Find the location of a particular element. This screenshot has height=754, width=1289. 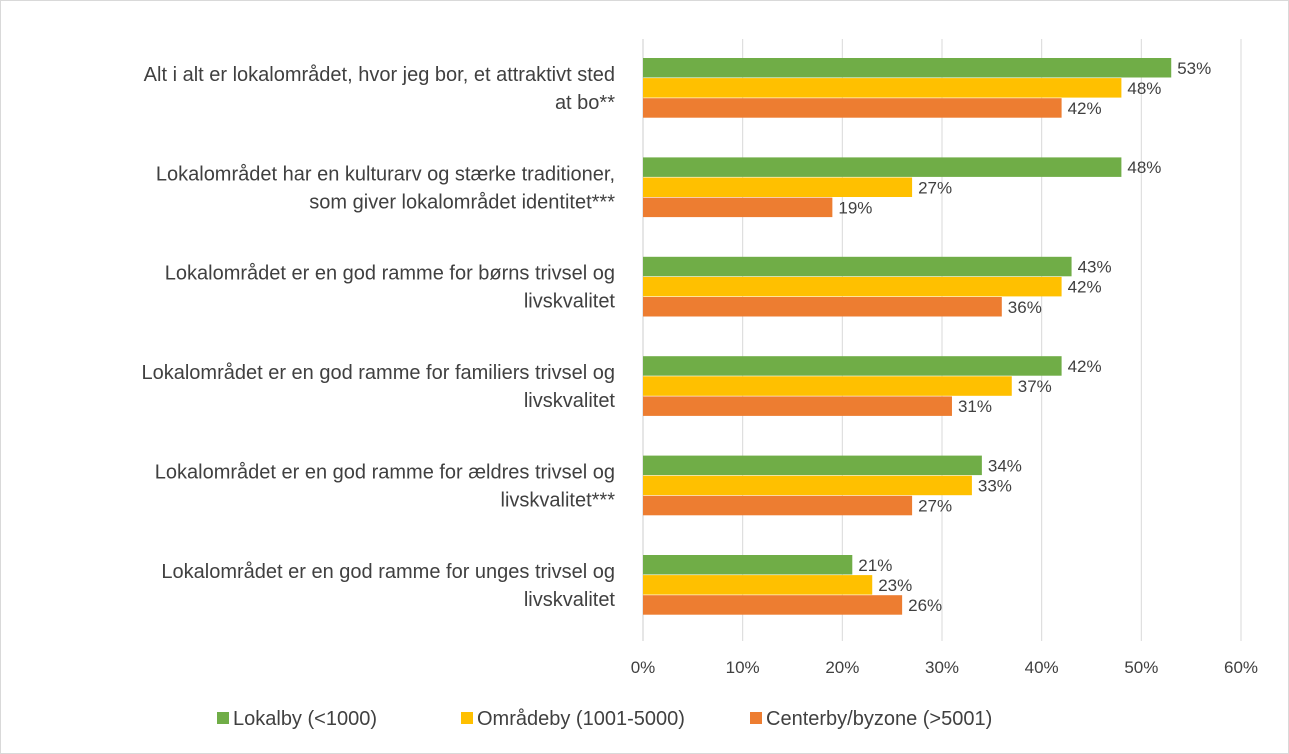

data-label: 43% is located at coordinates (1095, 267).